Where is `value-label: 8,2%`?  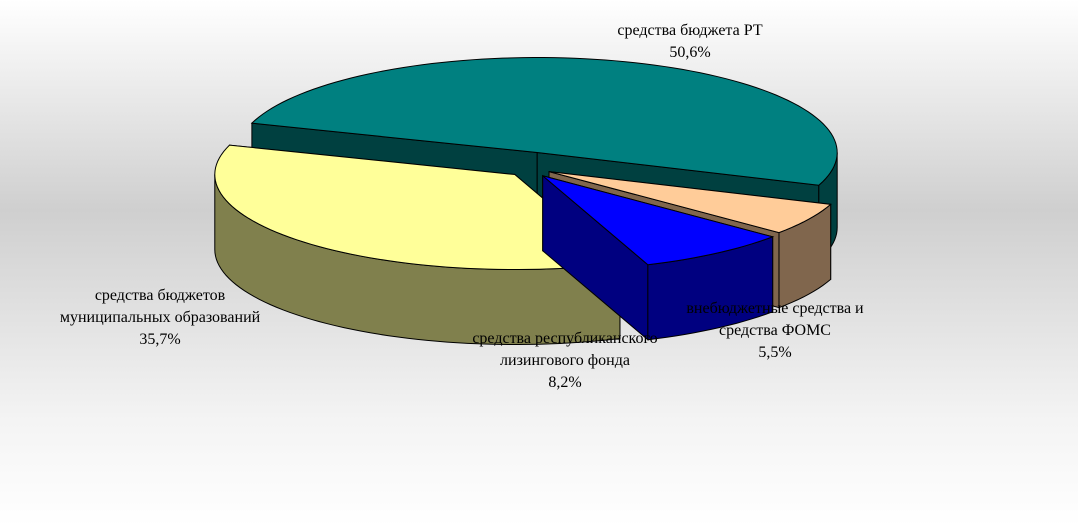
value-label: 8,2% is located at coordinates (565, 382).